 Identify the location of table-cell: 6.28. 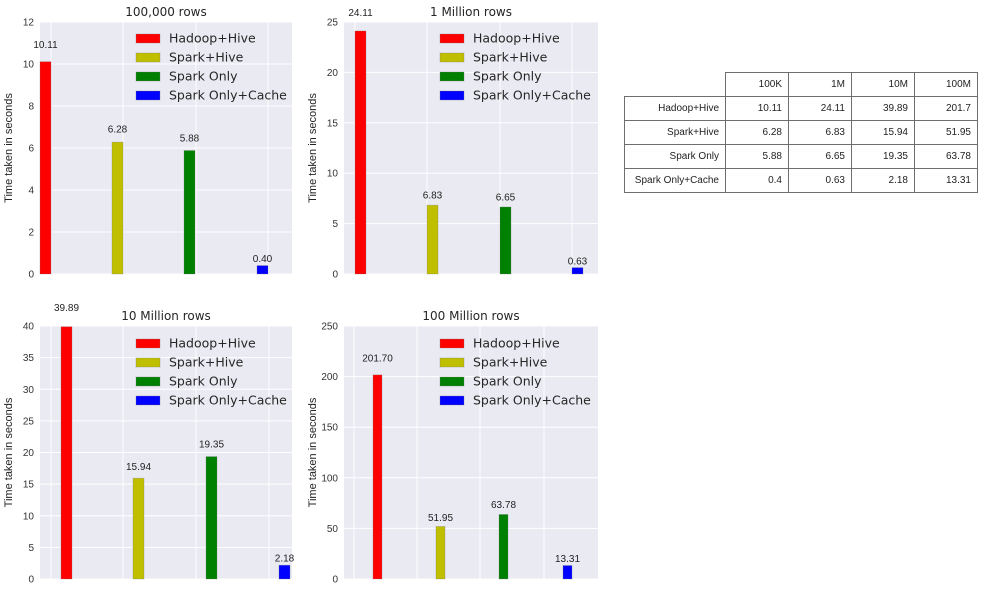
(757, 132).